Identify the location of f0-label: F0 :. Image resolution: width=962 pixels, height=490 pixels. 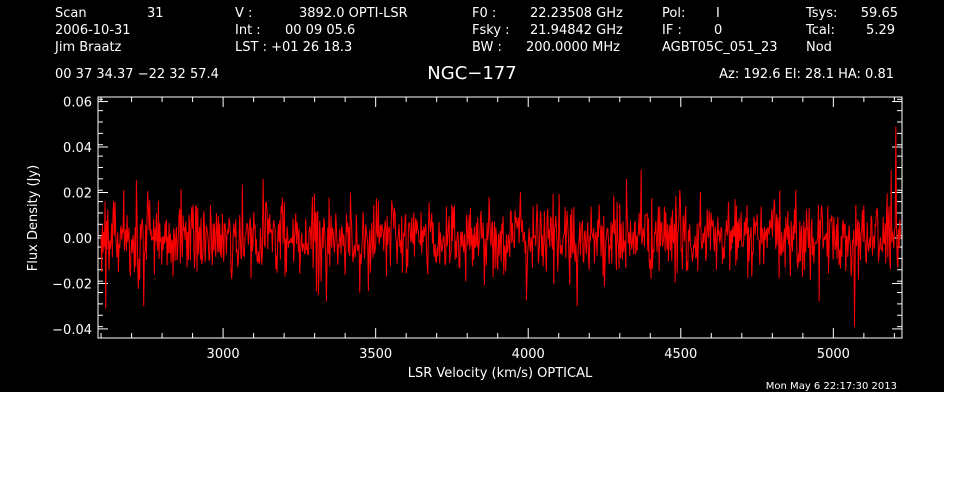
(484, 13).